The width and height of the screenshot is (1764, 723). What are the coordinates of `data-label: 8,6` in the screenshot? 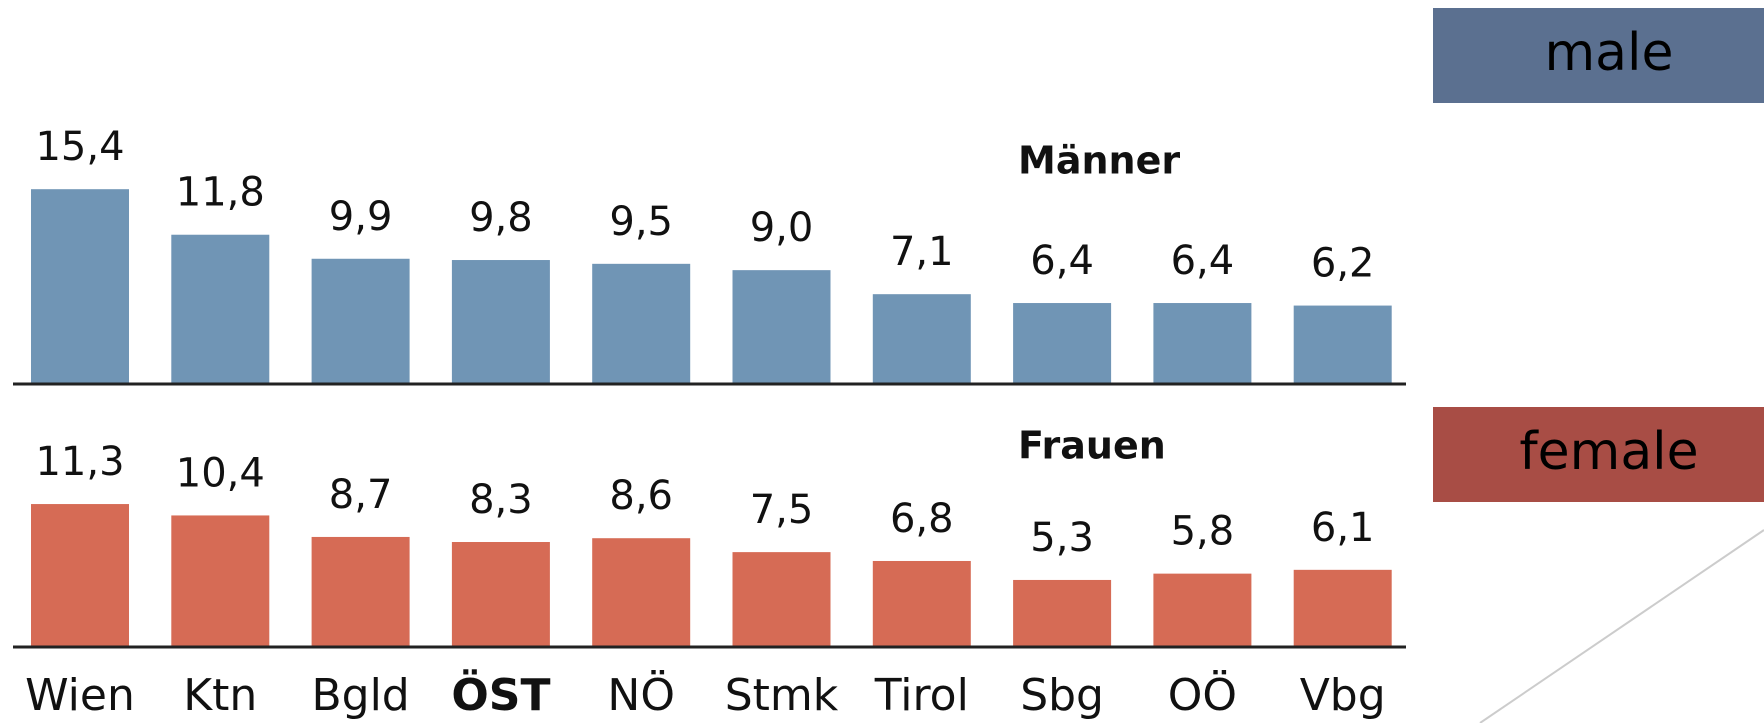 It's located at (641, 496).